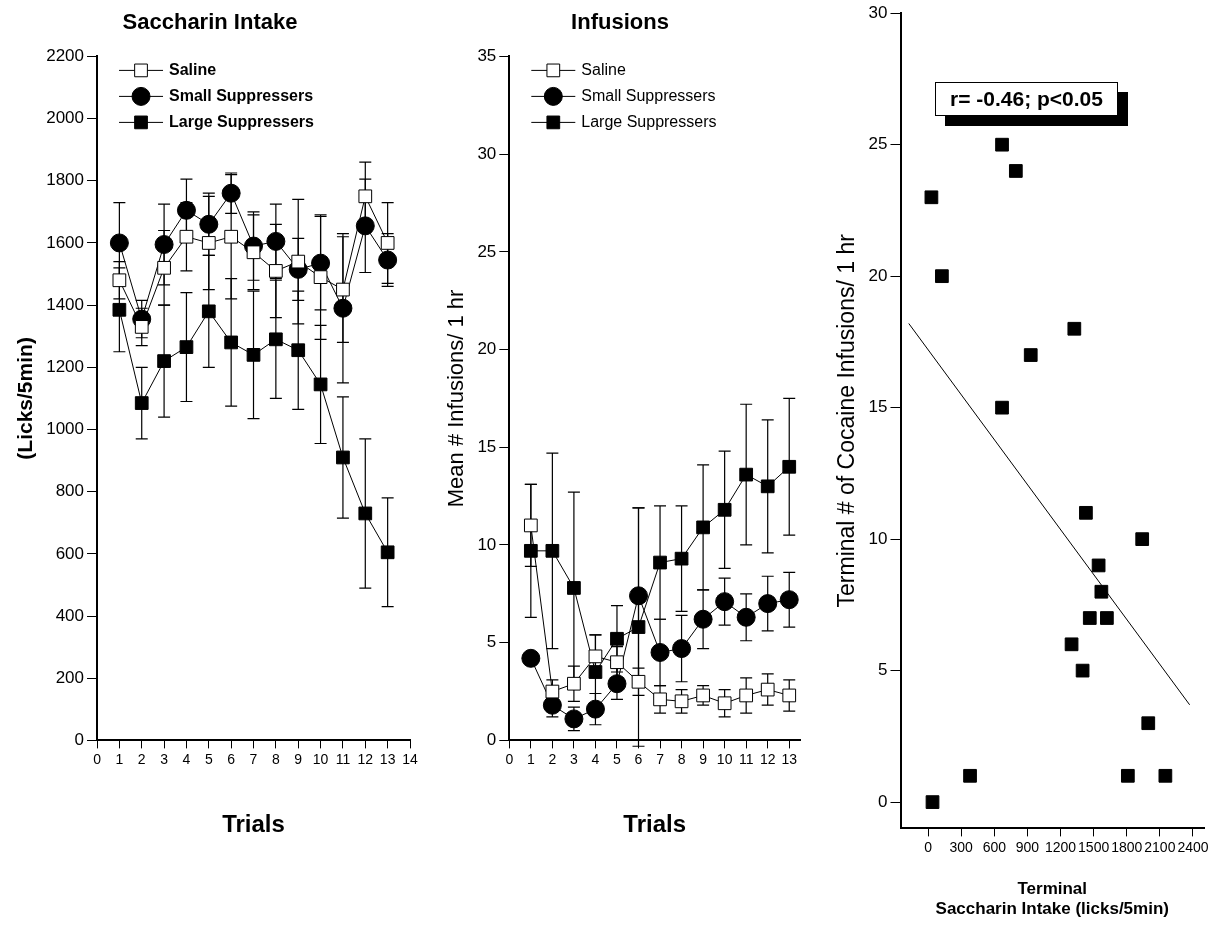 This screenshot has width=1224, height=934. Describe the element at coordinates (681, 758) in the screenshot. I see `x-tick-label: 8` at that location.